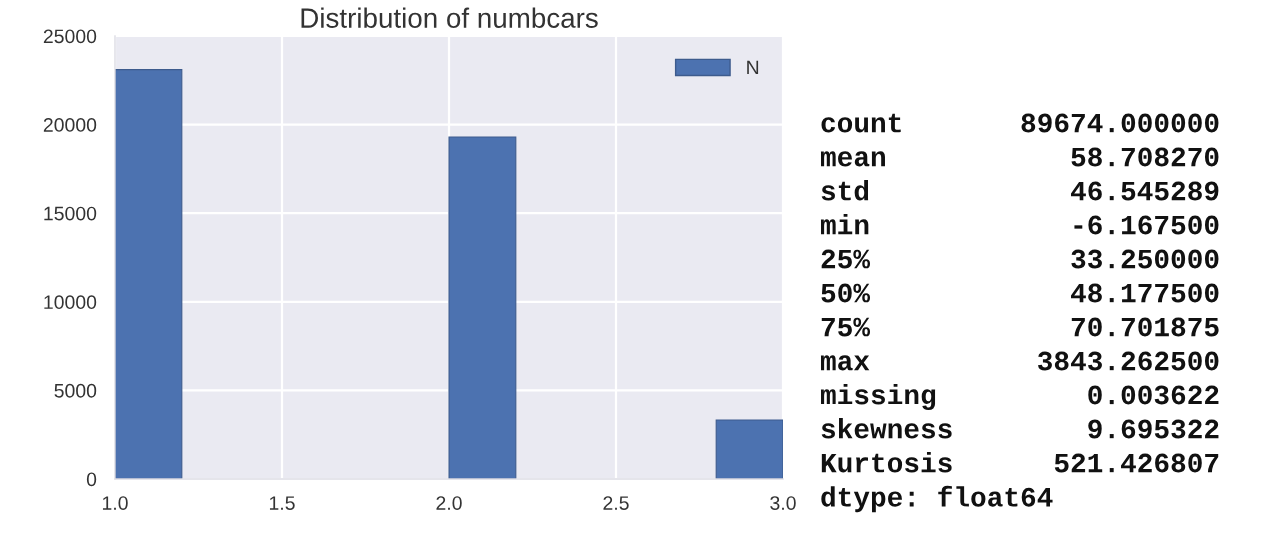 This screenshot has height=548, width=1264. What do you see at coordinates (1020, 123) in the screenshot?
I see `text: count 89674.000000` at bounding box center [1020, 123].